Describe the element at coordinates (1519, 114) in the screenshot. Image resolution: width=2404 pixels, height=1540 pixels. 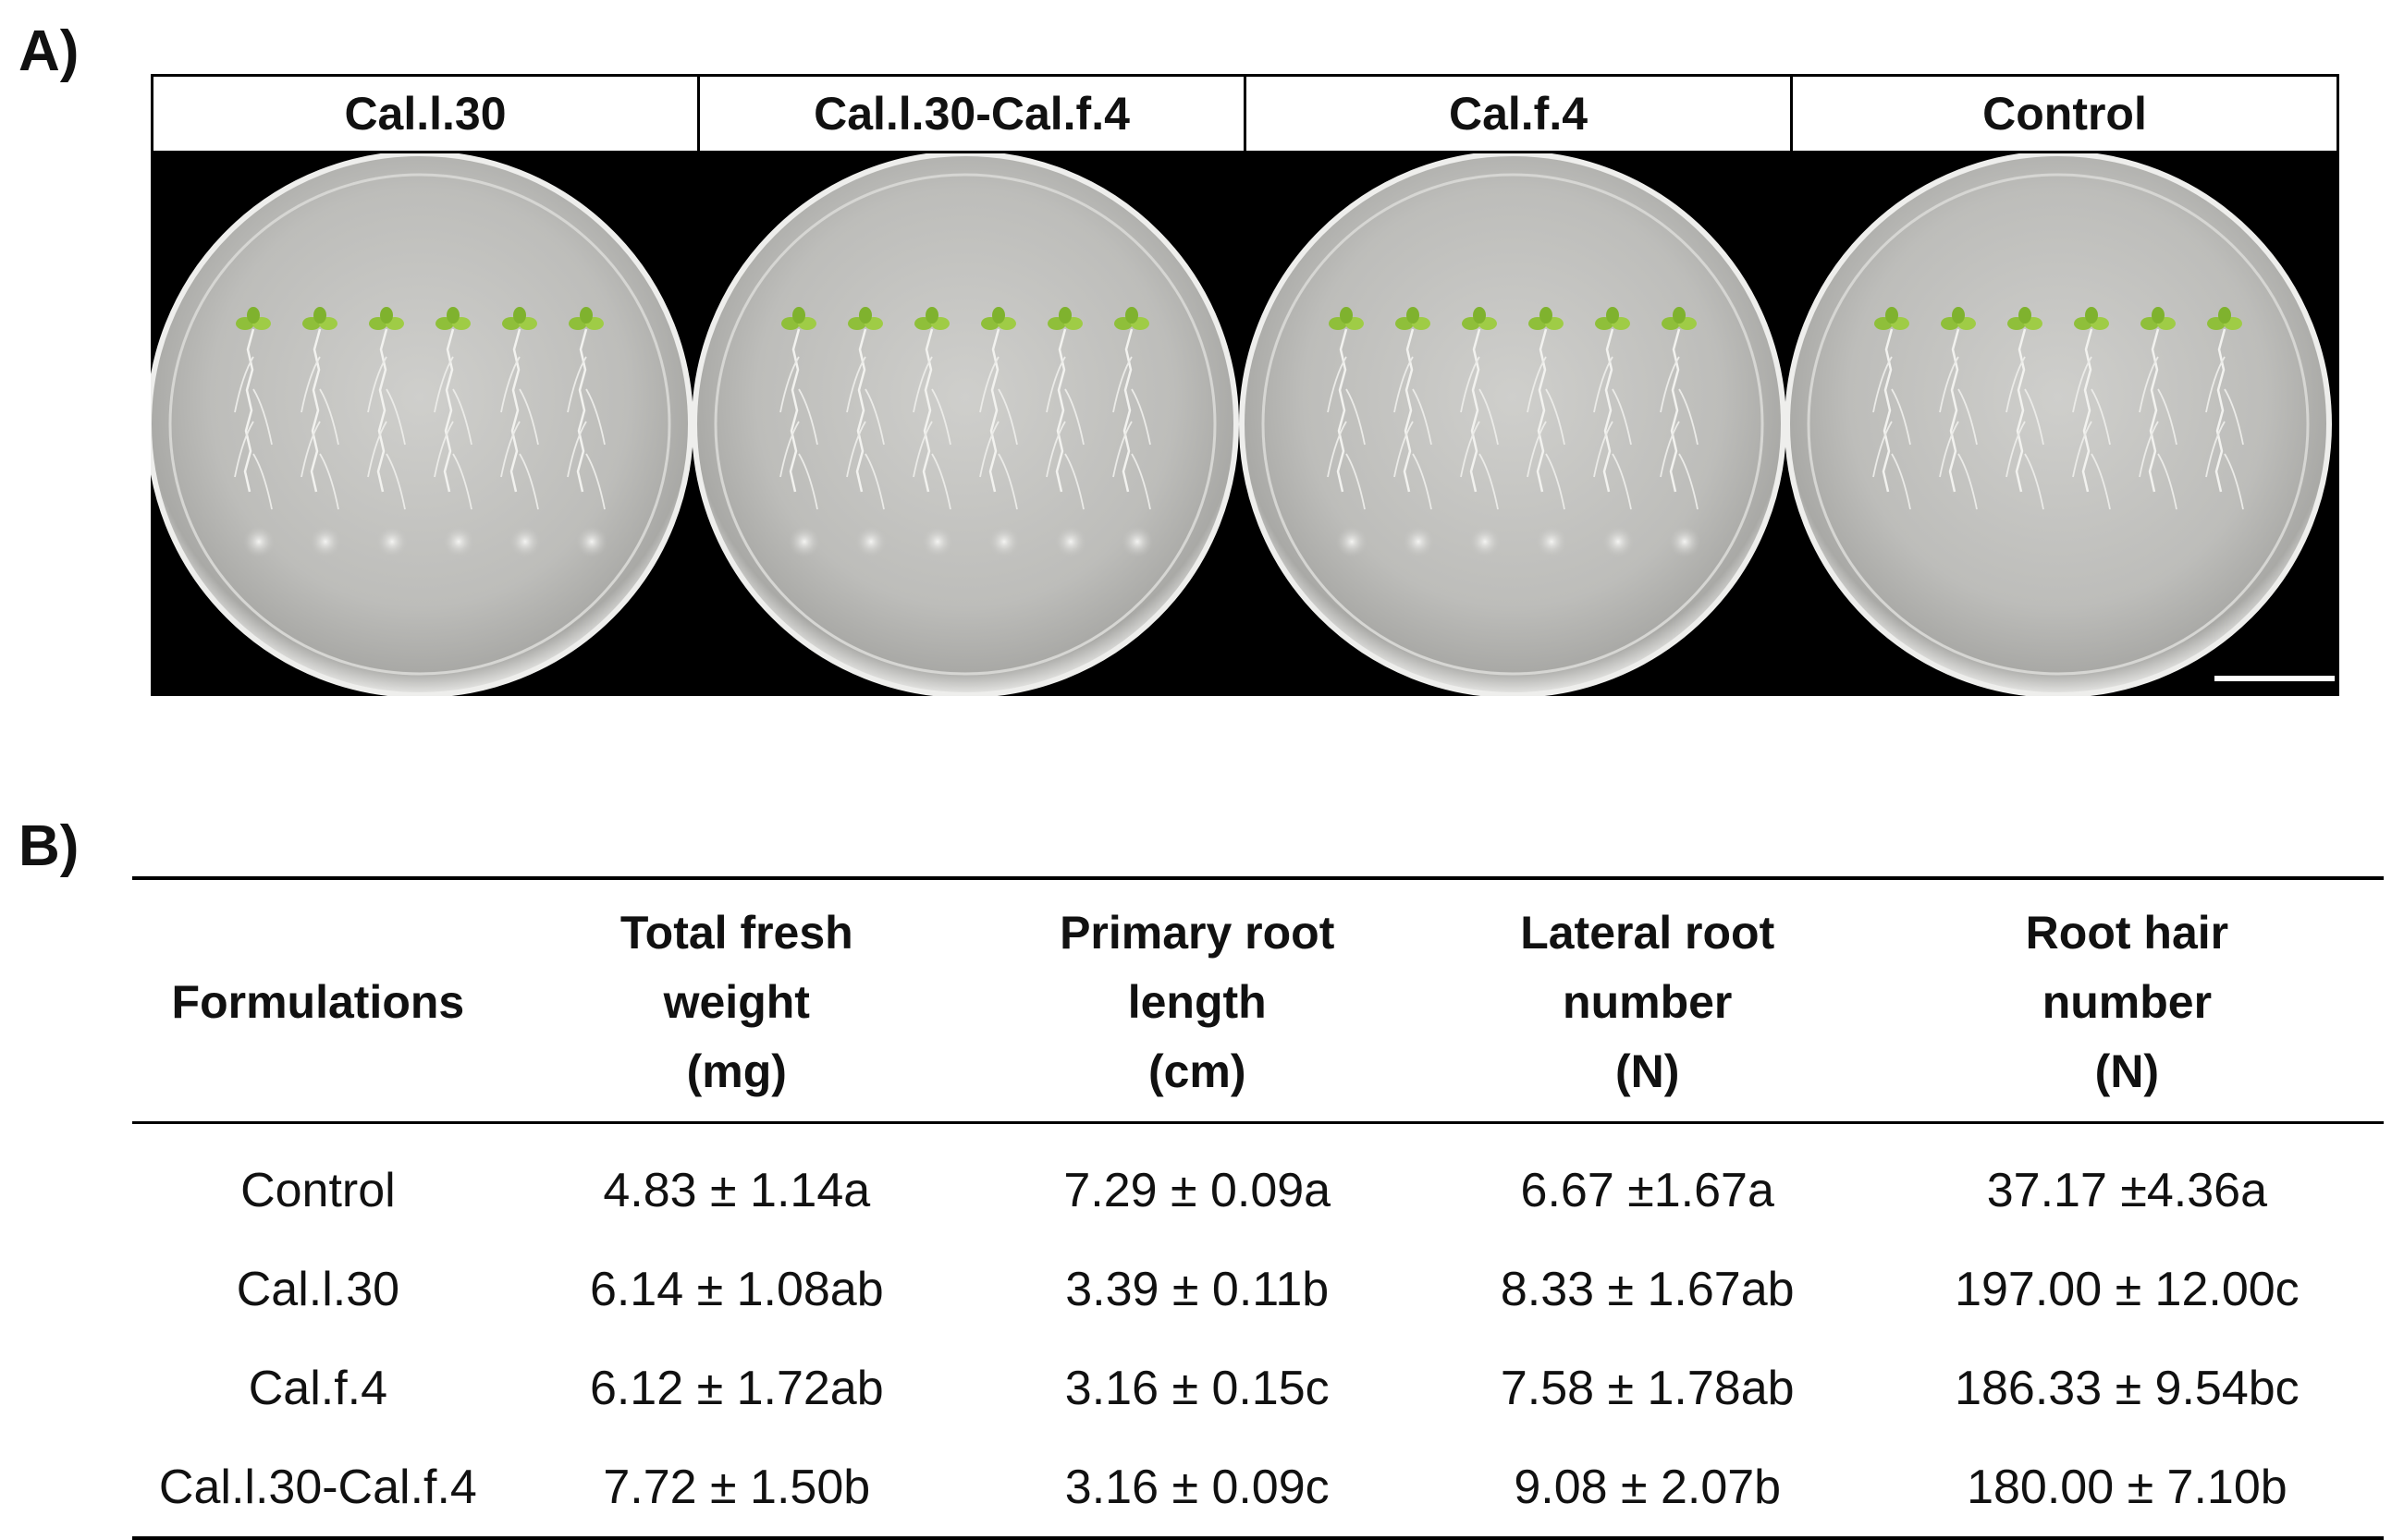
I see `plate-header-cal-f-4: Cal.f.4` at that location.